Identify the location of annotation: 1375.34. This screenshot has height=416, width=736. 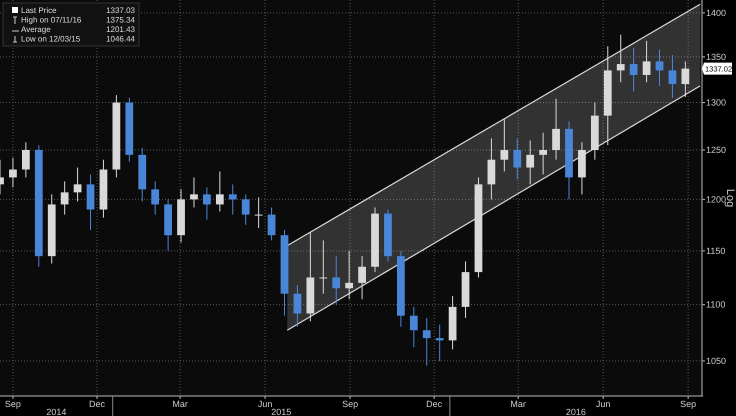
(121, 20).